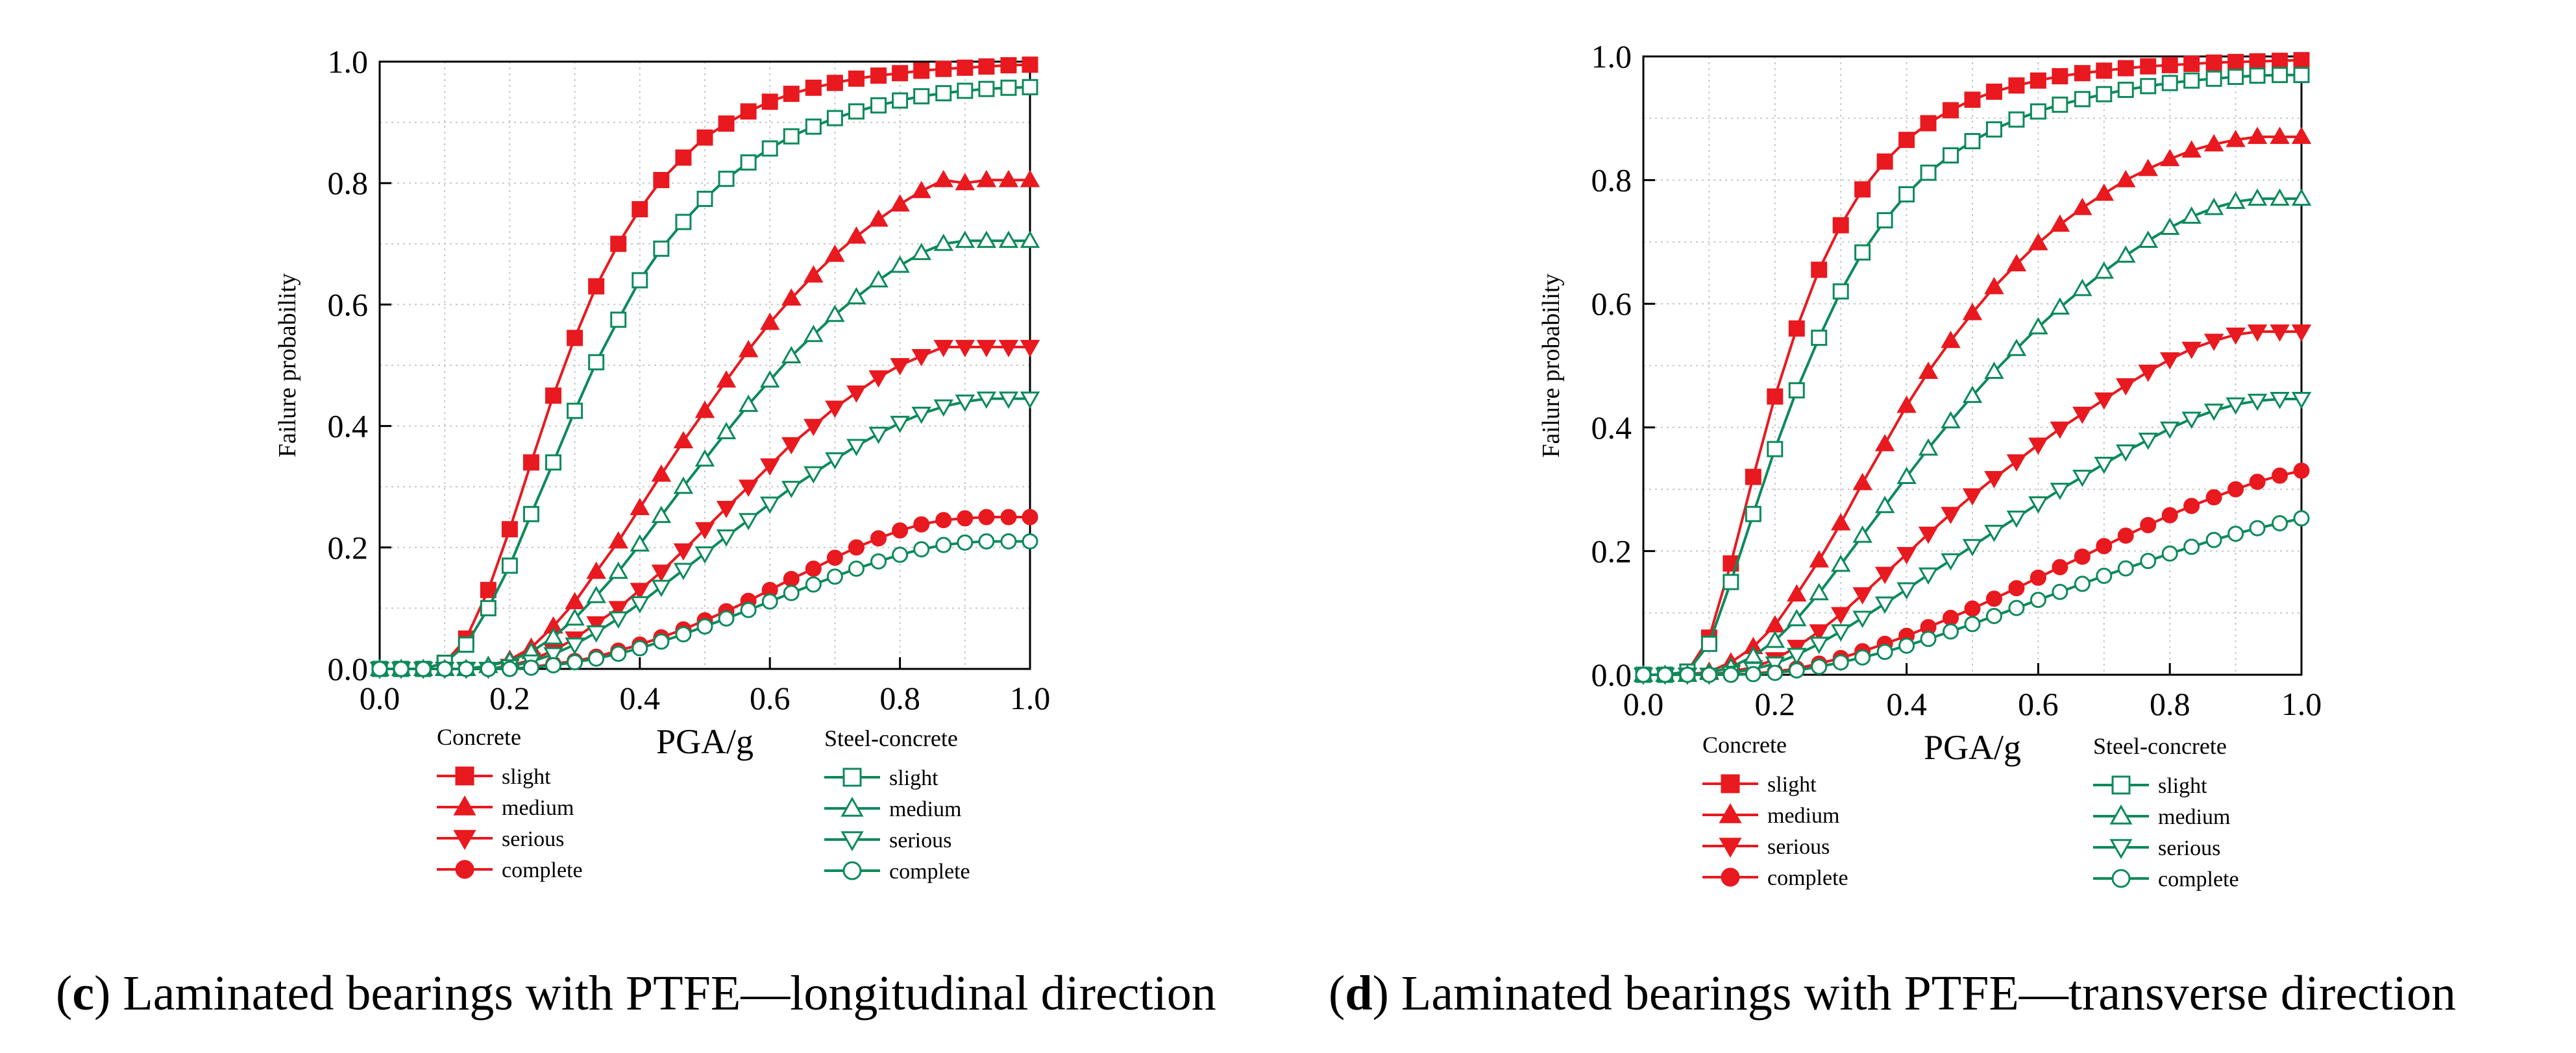 The width and height of the screenshot is (2576, 1053). Describe the element at coordinates (464, 840) in the screenshot. I see `legend-marker-concrete-serious` at that location.